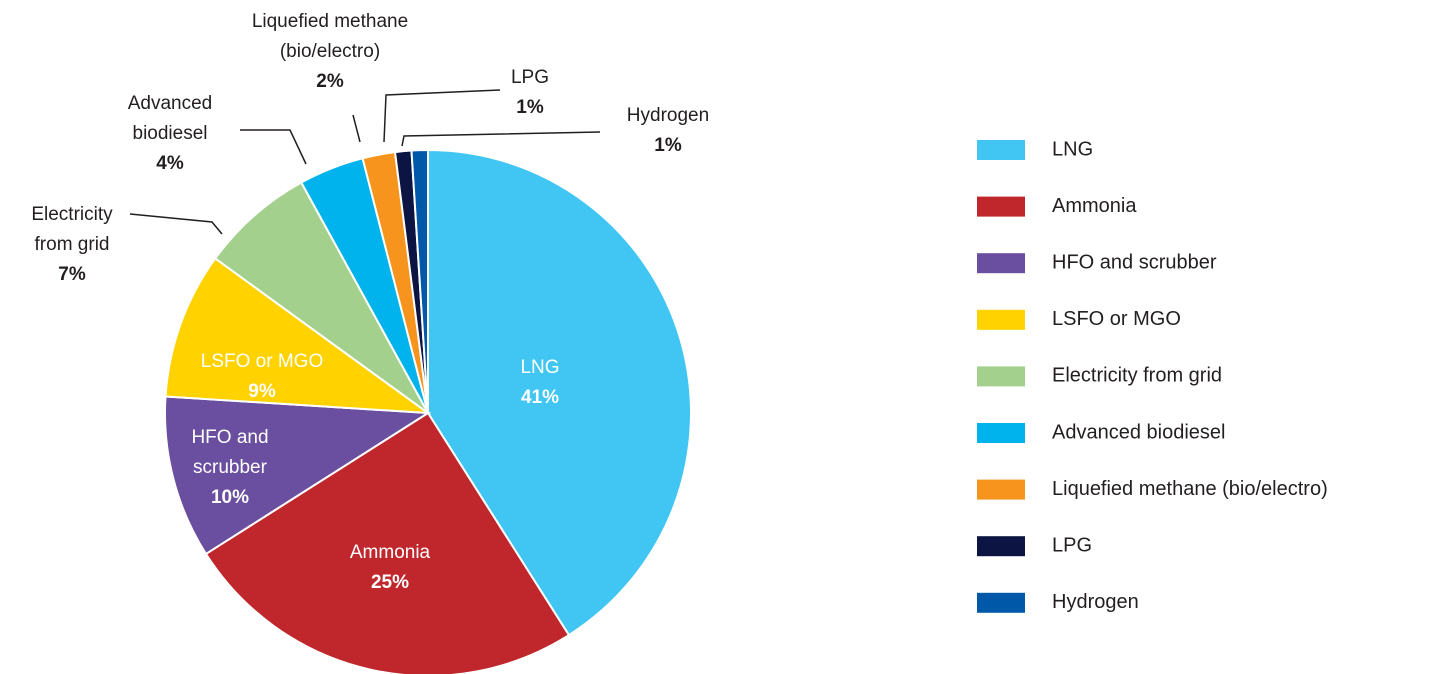  What do you see at coordinates (1138, 432) in the screenshot?
I see `legend-label: Advanced biodiesel` at bounding box center [1138, 432].